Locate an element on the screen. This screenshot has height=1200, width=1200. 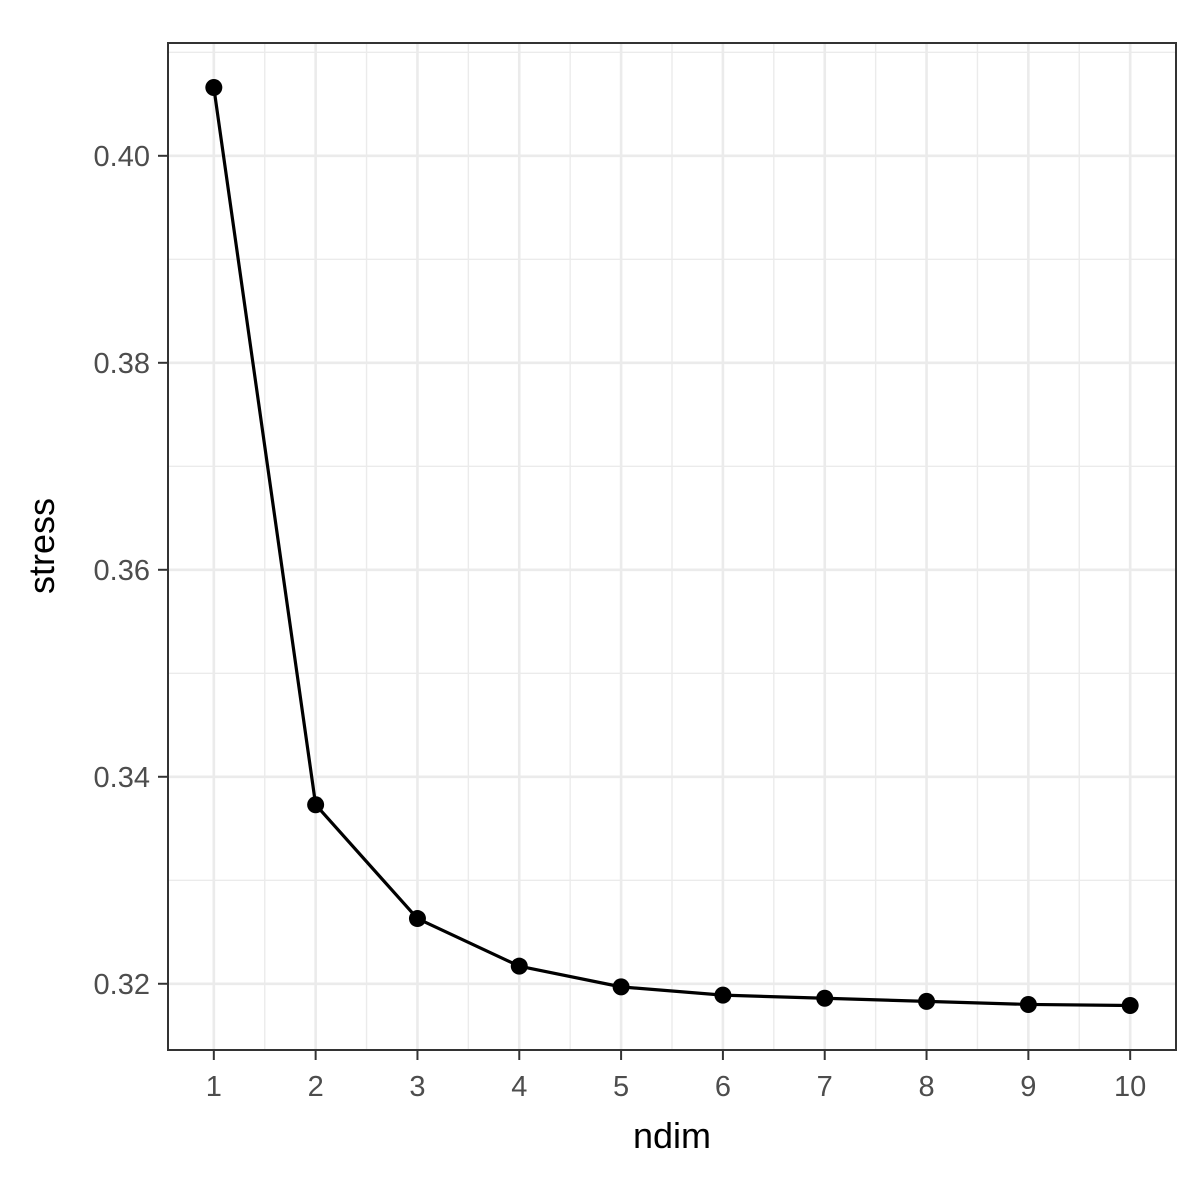
x-tick-label: 7 is located at coordinates (825, 1087).